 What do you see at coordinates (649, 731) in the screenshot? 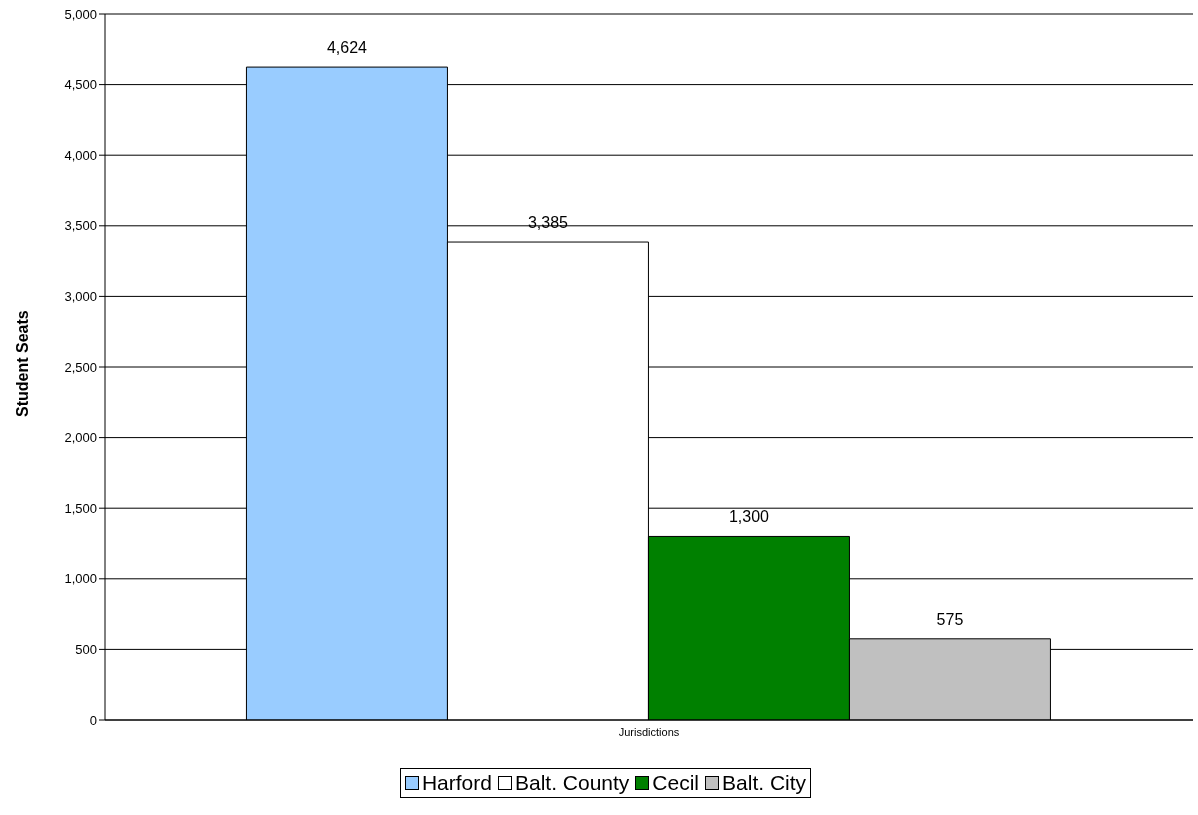
I see `x-tick-label: Jurisdictions` at bounding box center [649, 731].